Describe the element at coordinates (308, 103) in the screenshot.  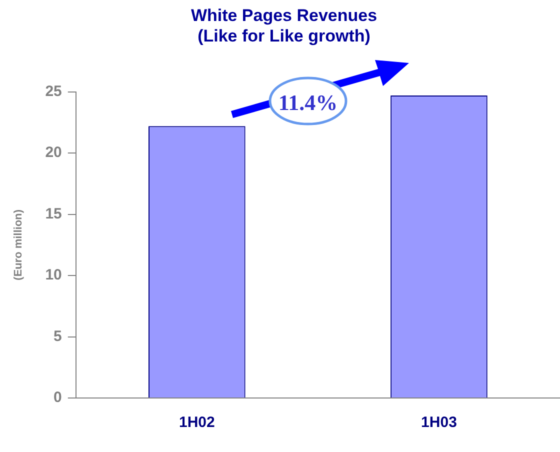
I see `annotation: 11.4%` at that location.